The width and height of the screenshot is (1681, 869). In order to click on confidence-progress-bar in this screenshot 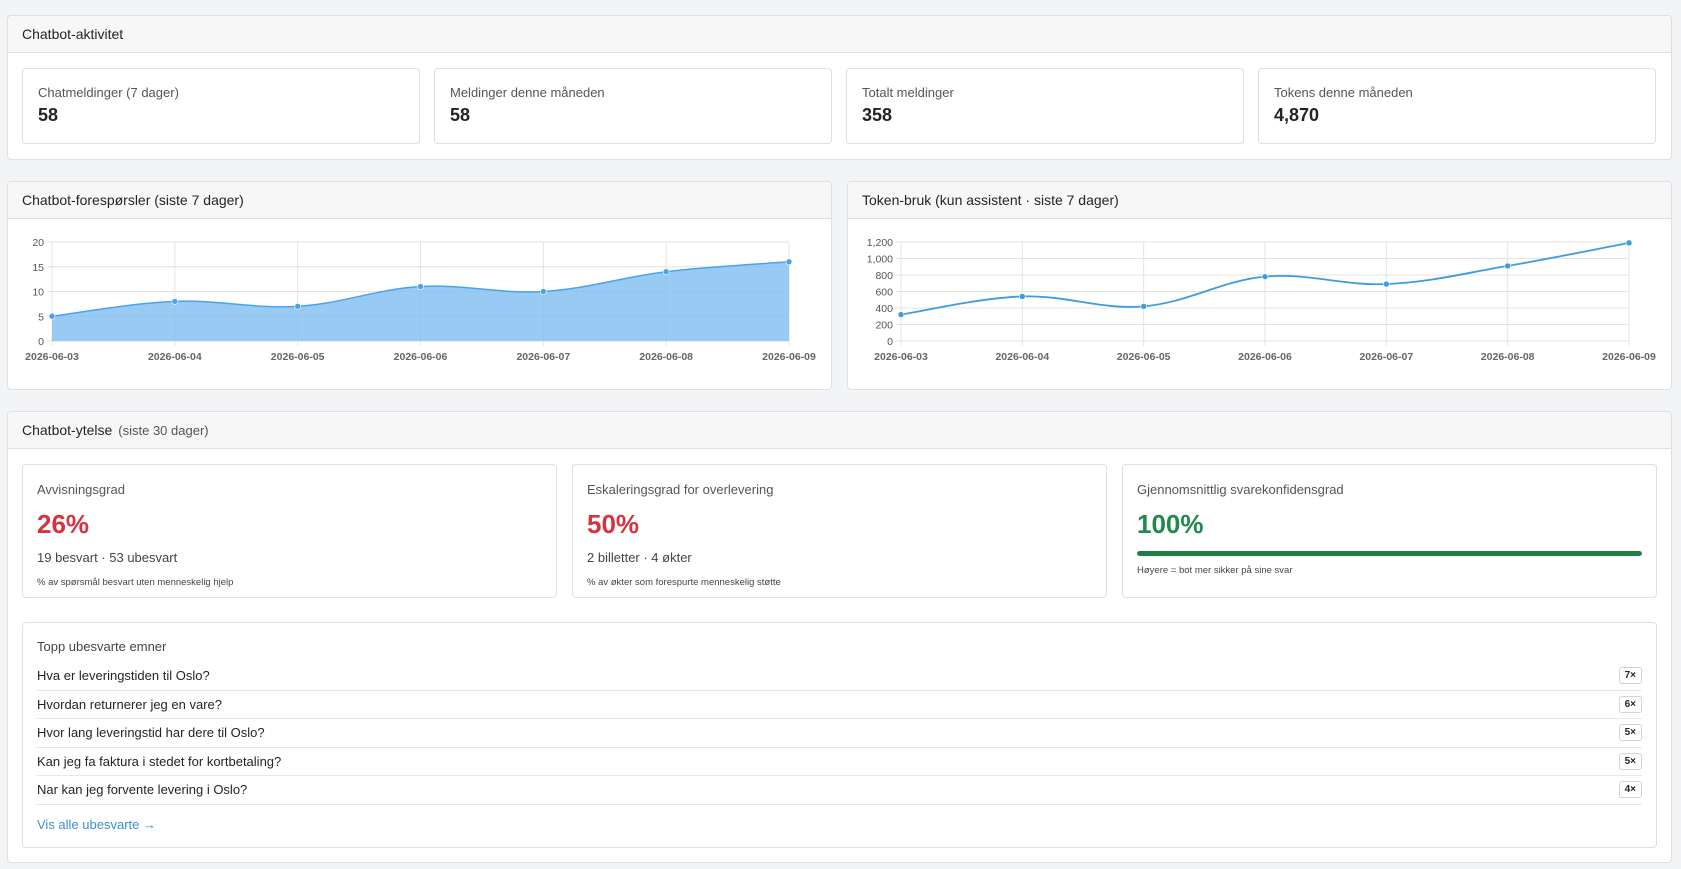, I will do `click(1389, 553)`.